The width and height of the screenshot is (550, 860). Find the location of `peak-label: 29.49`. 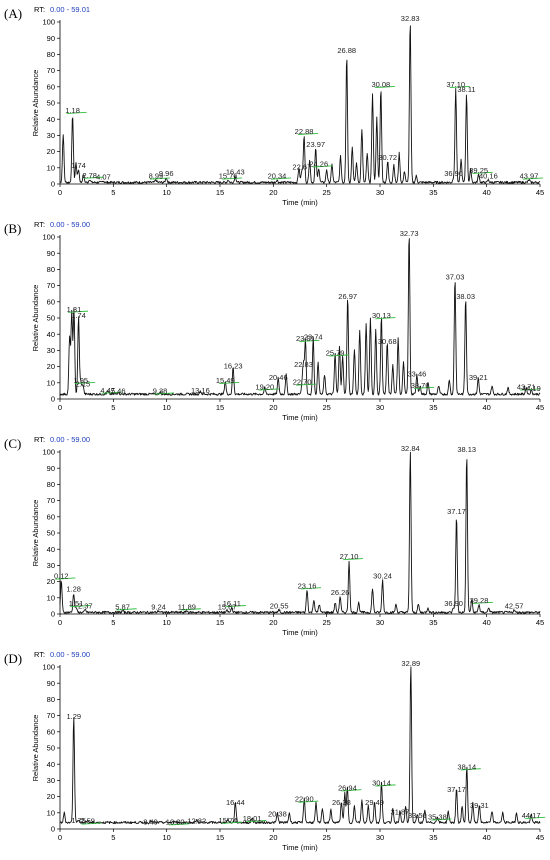

peak-label: 29.49 is located at coordinates (374, 802).